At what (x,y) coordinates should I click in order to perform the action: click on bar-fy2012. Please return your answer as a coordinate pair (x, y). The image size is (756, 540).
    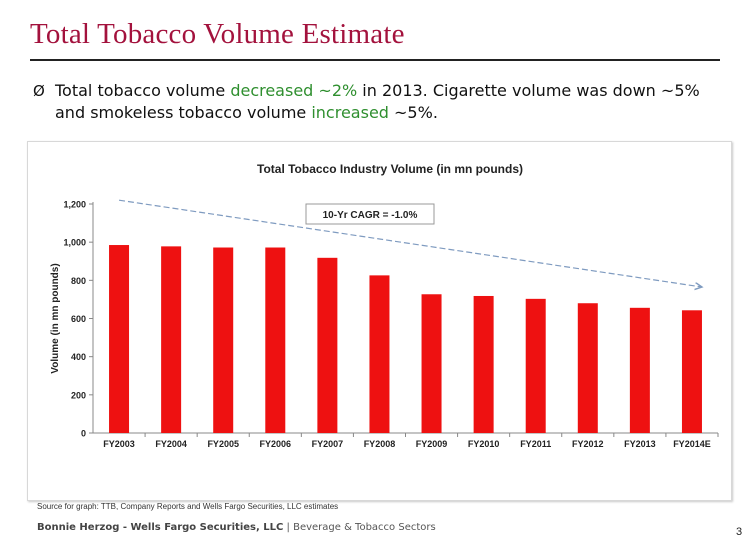
    Looking at the image, I should click on (587, 368).